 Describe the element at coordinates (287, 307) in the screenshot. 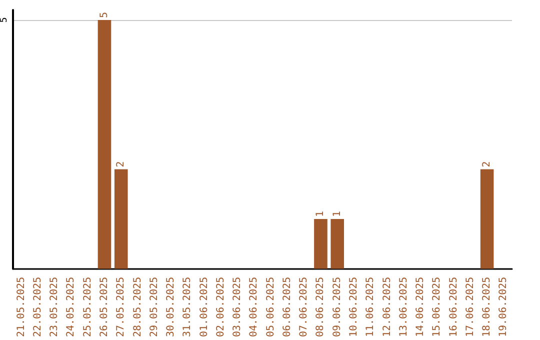

I see `x-tick-label: 06.06.2025` at that location.